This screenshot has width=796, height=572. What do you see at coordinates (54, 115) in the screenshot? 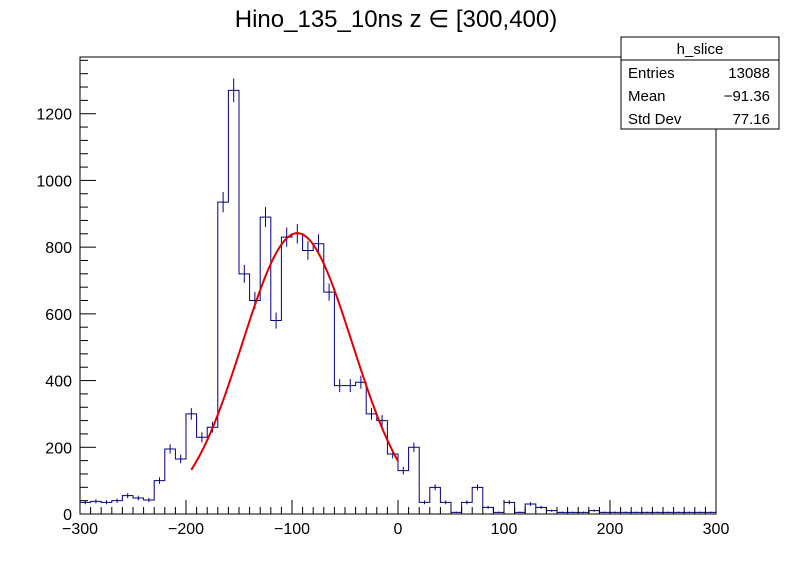
I see `y-tick-label: 1200` at bounding box center [54, 115].